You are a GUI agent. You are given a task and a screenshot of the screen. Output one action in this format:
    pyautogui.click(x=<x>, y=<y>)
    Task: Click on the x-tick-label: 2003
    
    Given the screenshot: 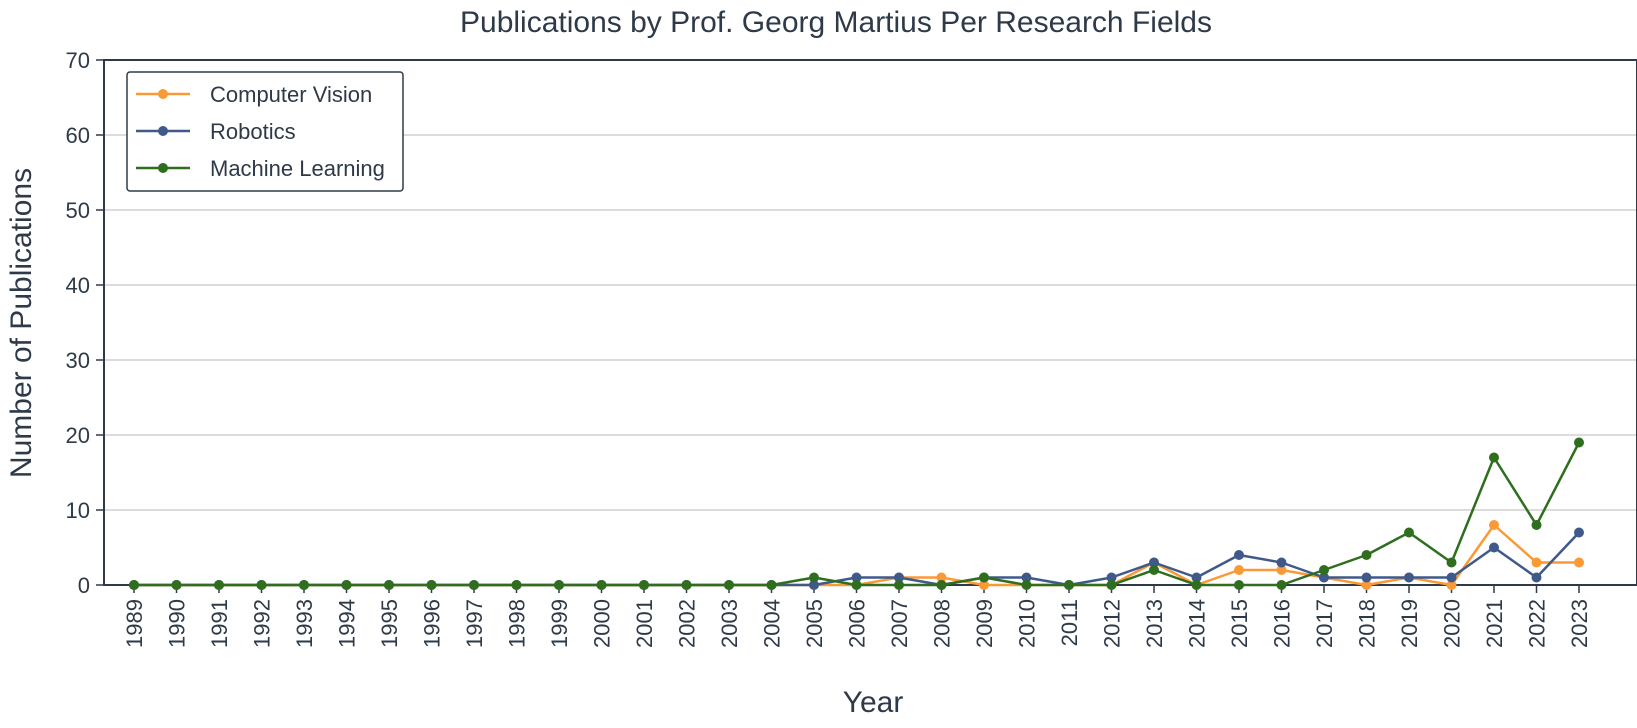 What is the action you would take?
    pyautogui.click(x=729, y=623)
    